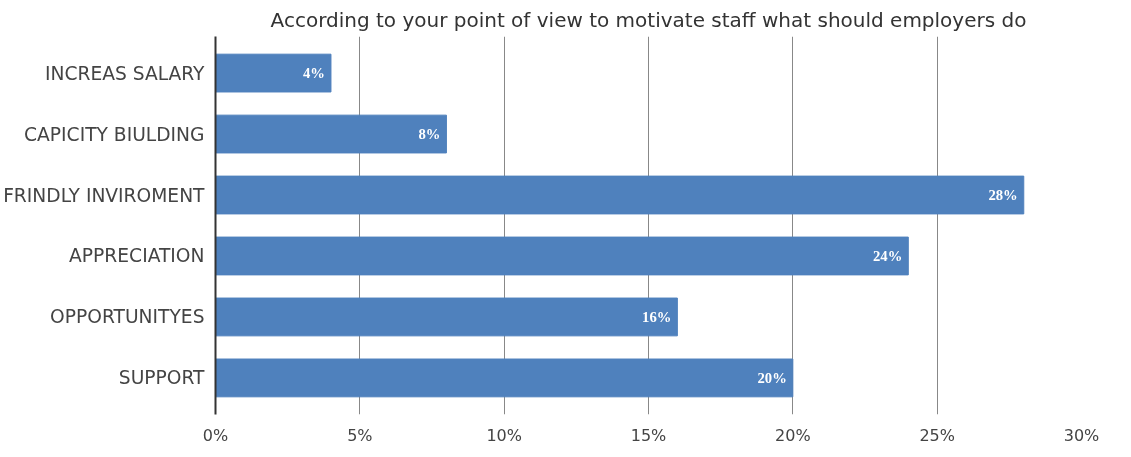  Describe the element at coordinates (648, 435) in the screenshot. I see `x-tick-label: 15%` at that location.